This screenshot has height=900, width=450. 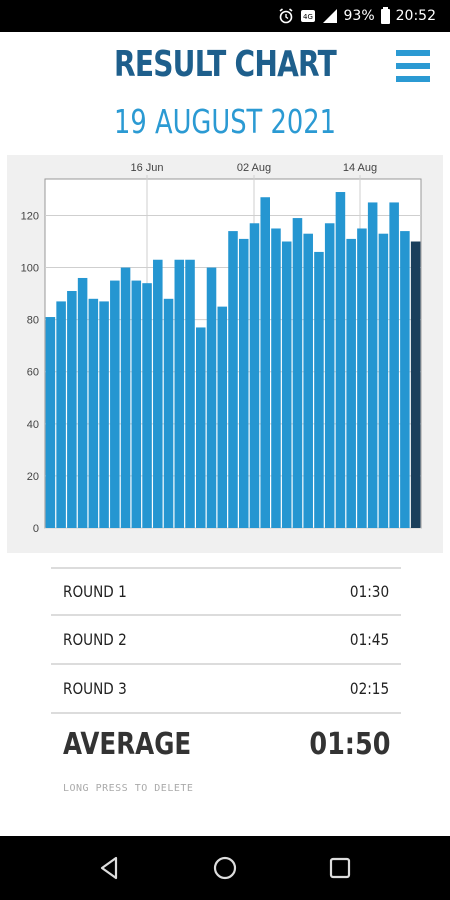 I want to click on home-icon, so click(x=225, y=868).